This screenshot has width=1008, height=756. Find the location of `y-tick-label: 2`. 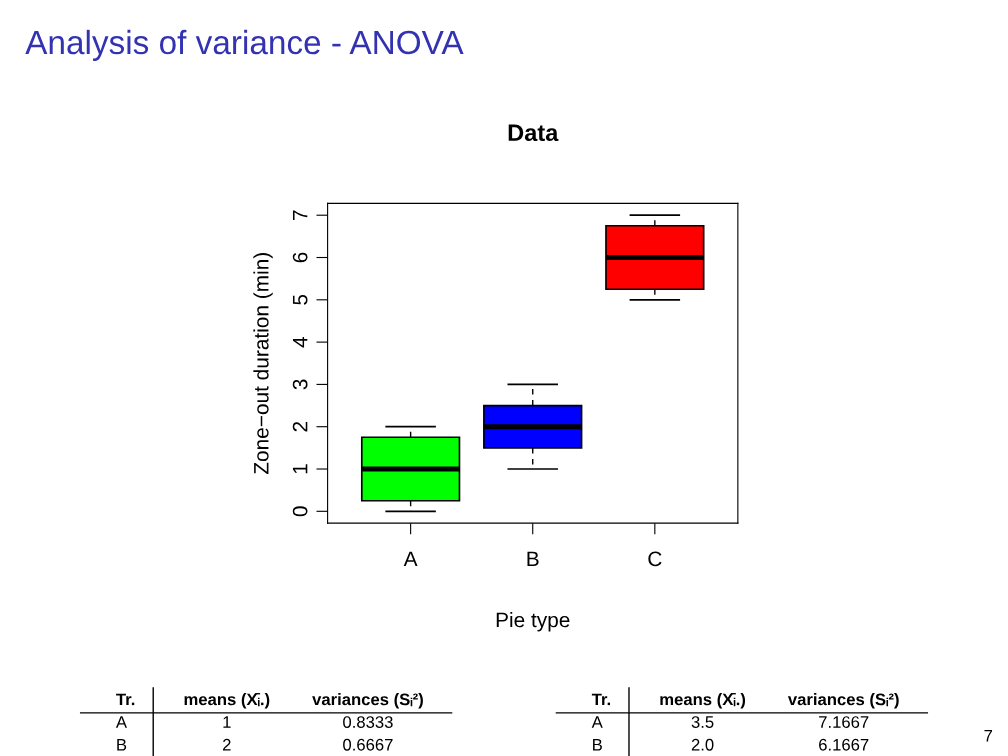

y-tick-label: 2 is located at coordinates (300, 426).